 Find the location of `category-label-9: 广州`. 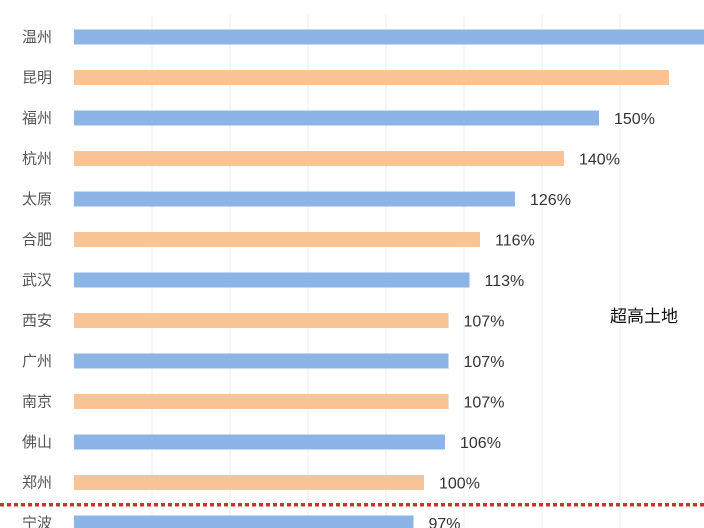

category-label-9: 广州 is located at coordinates (37, 361).